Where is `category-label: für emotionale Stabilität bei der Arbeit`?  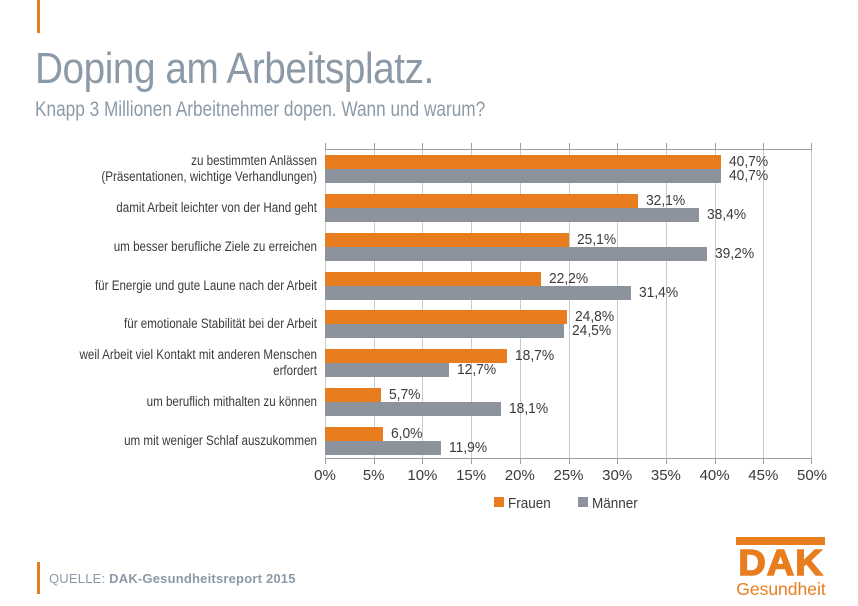 category-label: für emotionale Stabilität bei der Arbeit is located at coordinates (220, 324).